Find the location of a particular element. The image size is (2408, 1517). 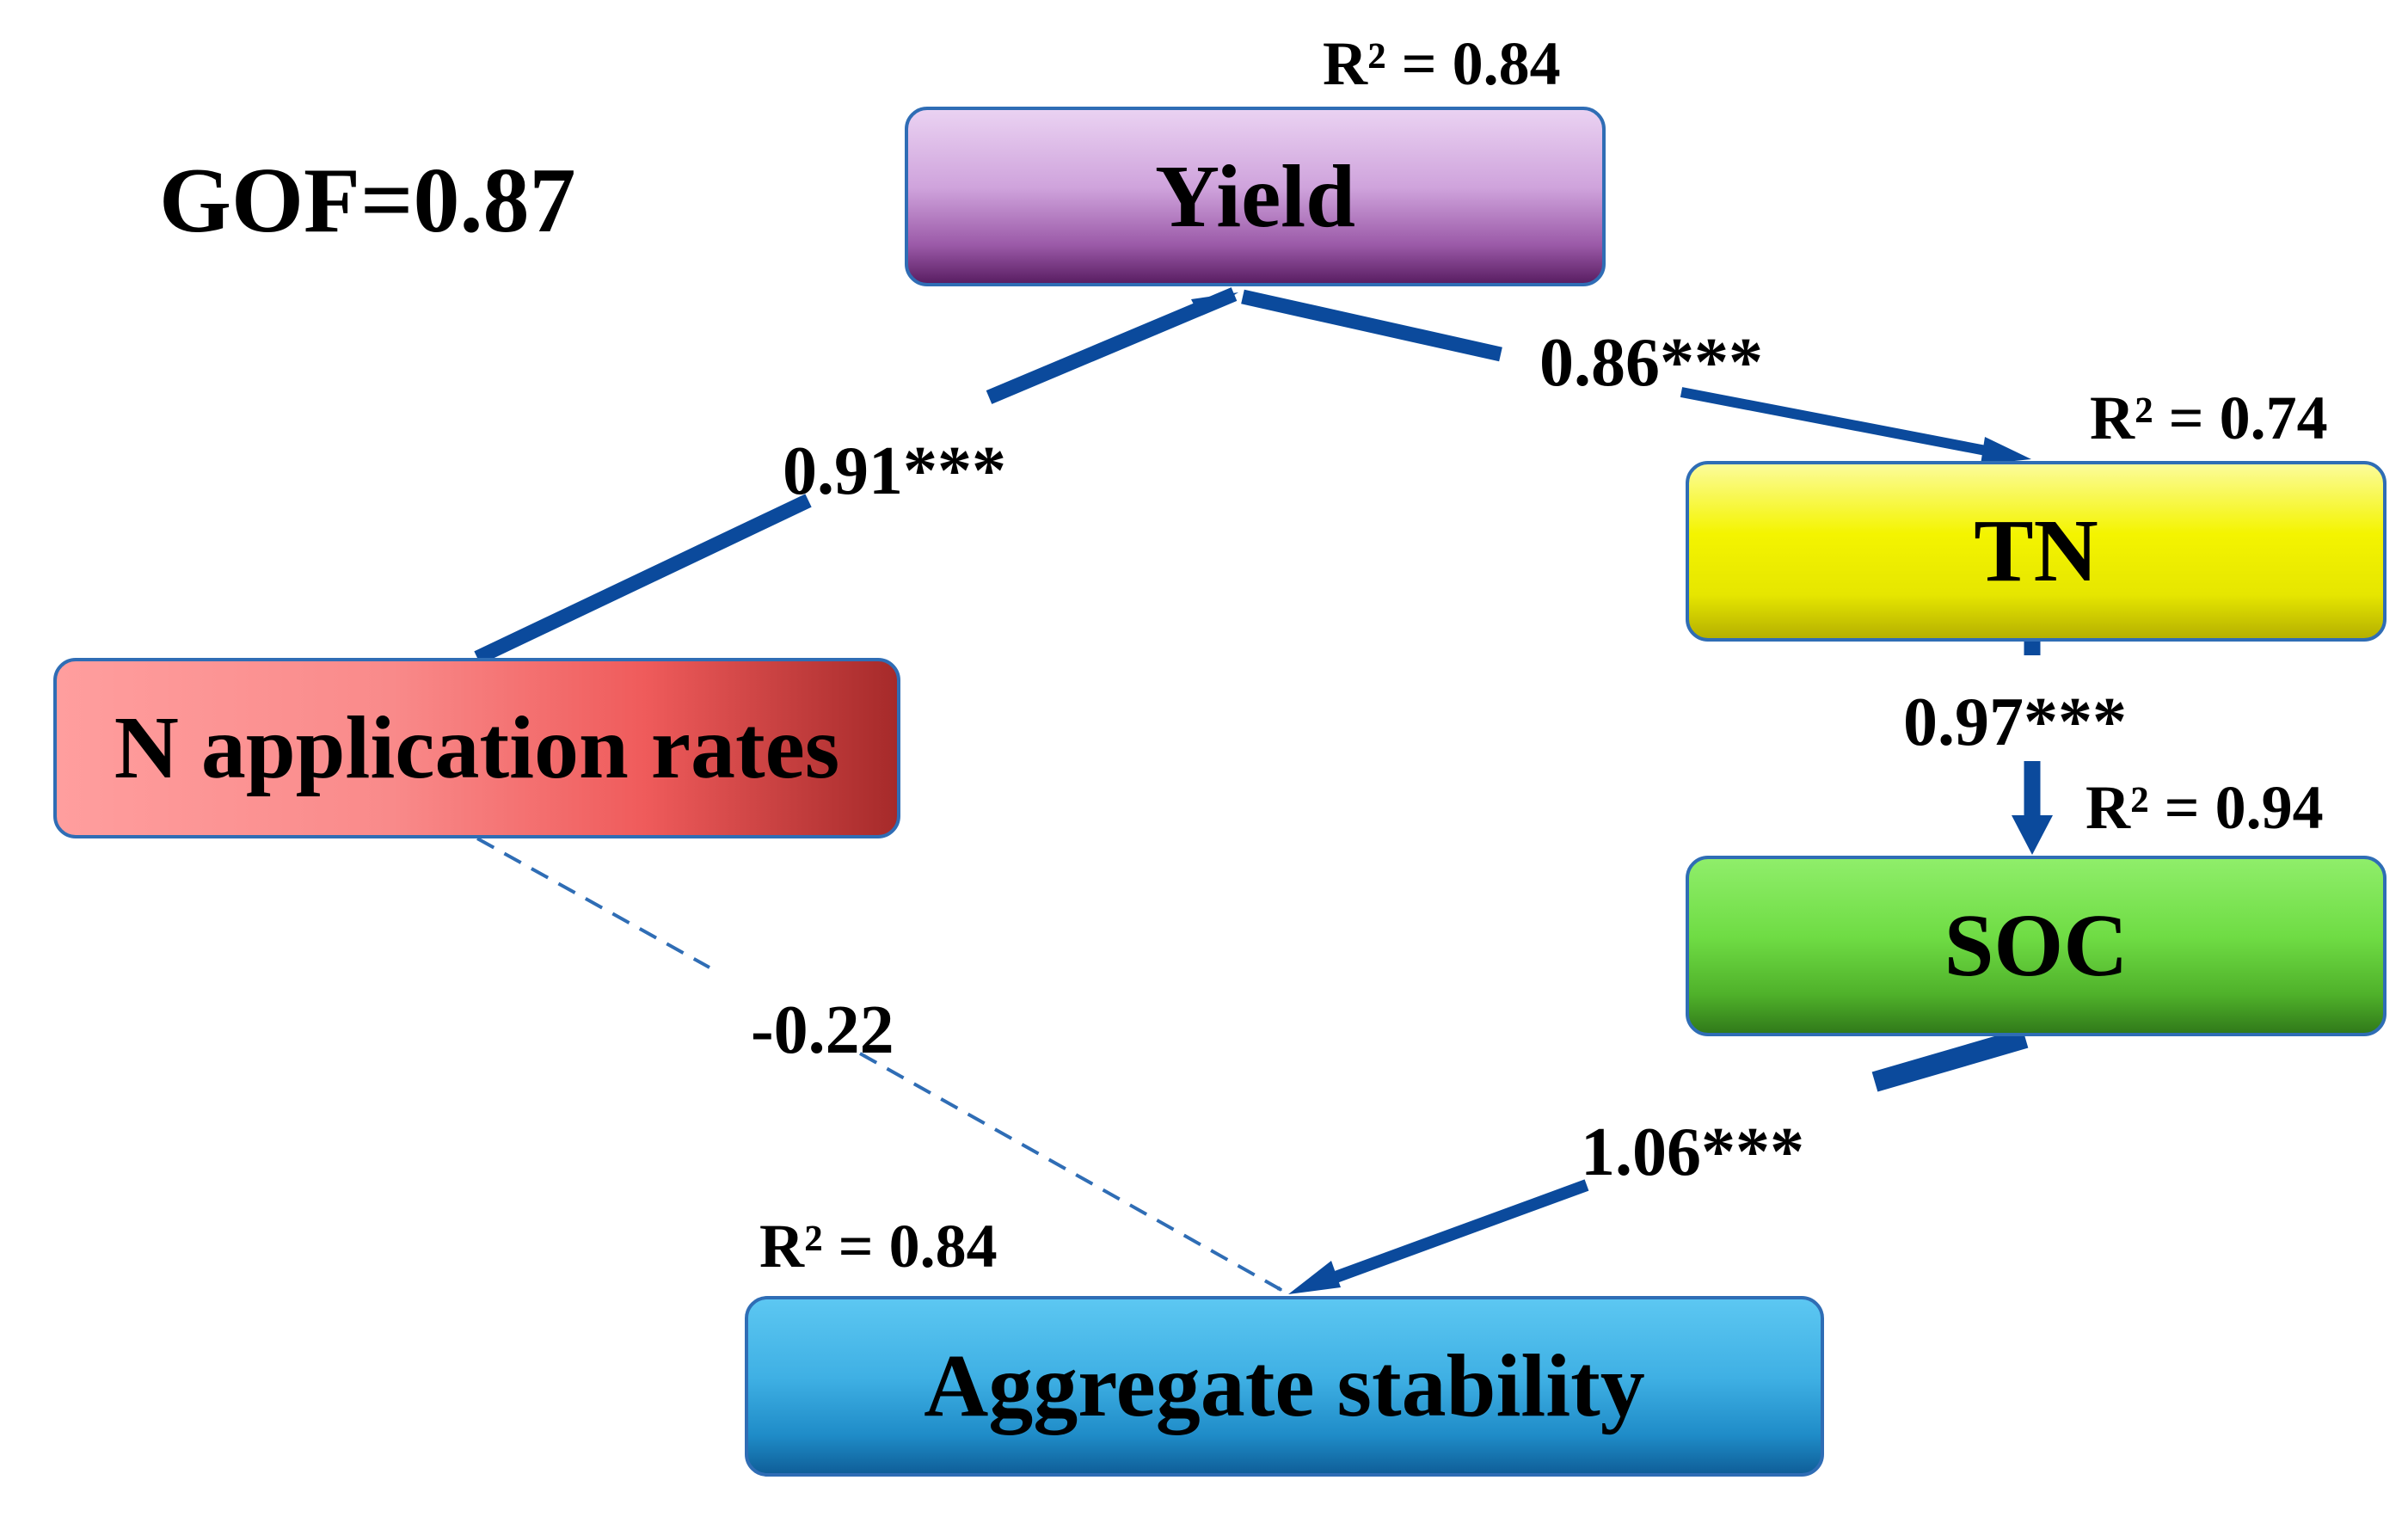

arrow-n-to-aggregate is located at coordinates (879, 1064).